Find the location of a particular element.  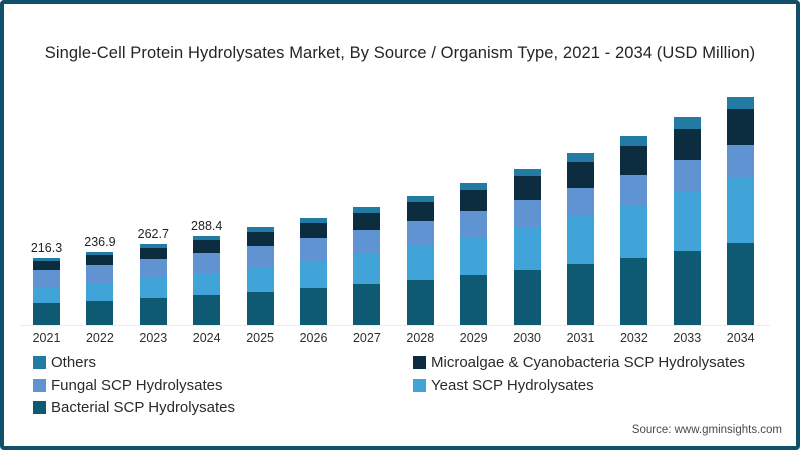

x-tick-label: 2024 is located at coordinates (206, 338).